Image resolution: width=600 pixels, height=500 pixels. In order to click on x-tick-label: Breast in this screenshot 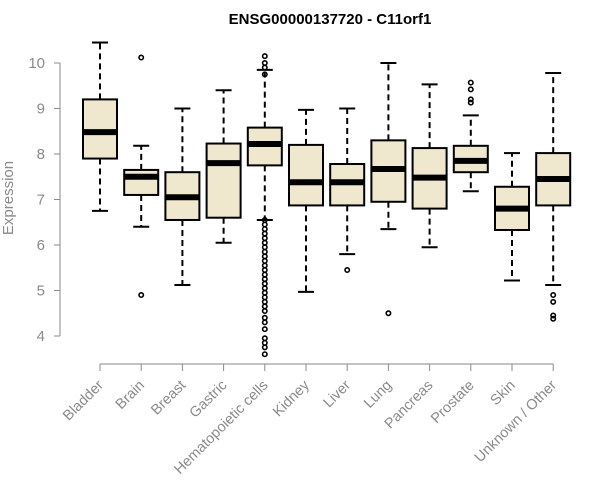, I will do `click(168, 398)`.